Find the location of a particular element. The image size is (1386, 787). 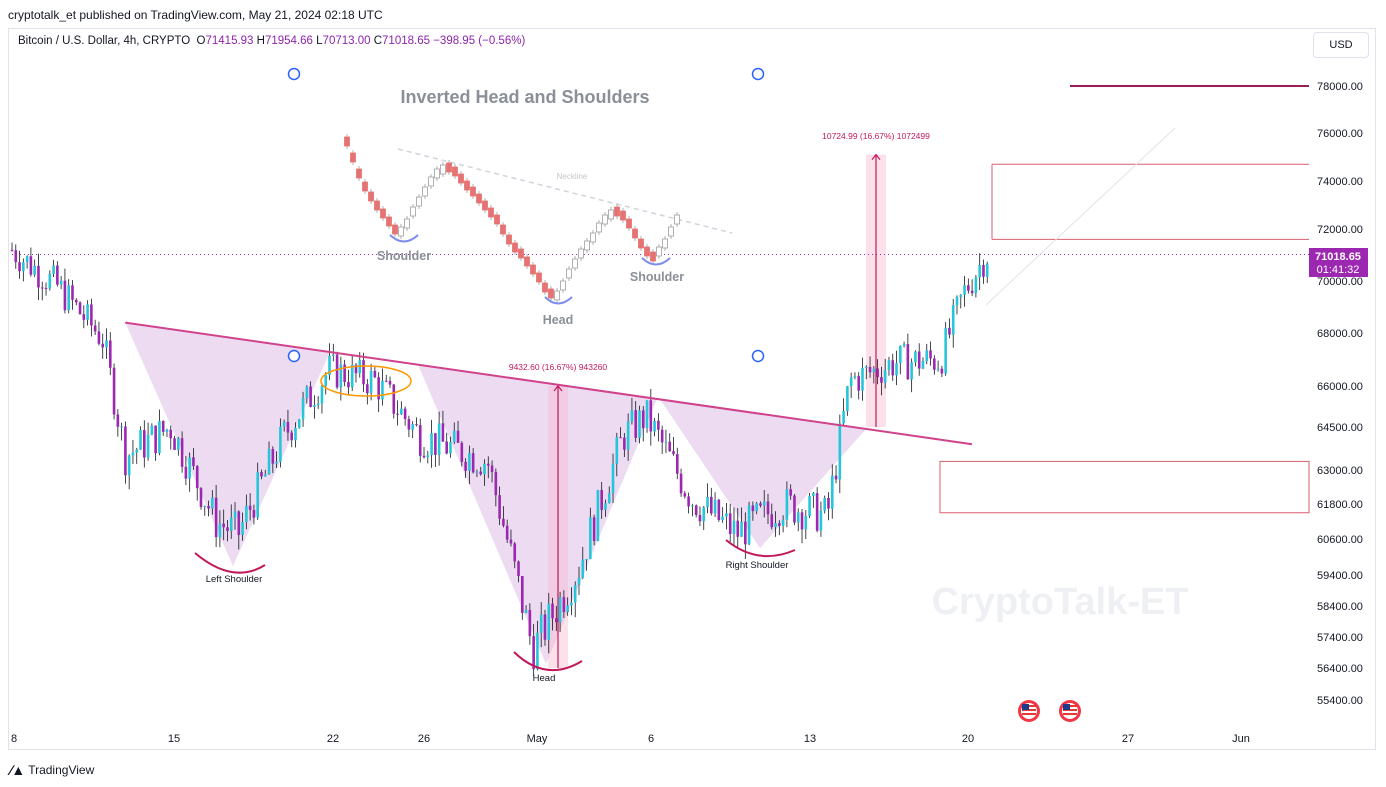

right-shoulder-label: Right Shoulder is located at coordinates (757, 565).